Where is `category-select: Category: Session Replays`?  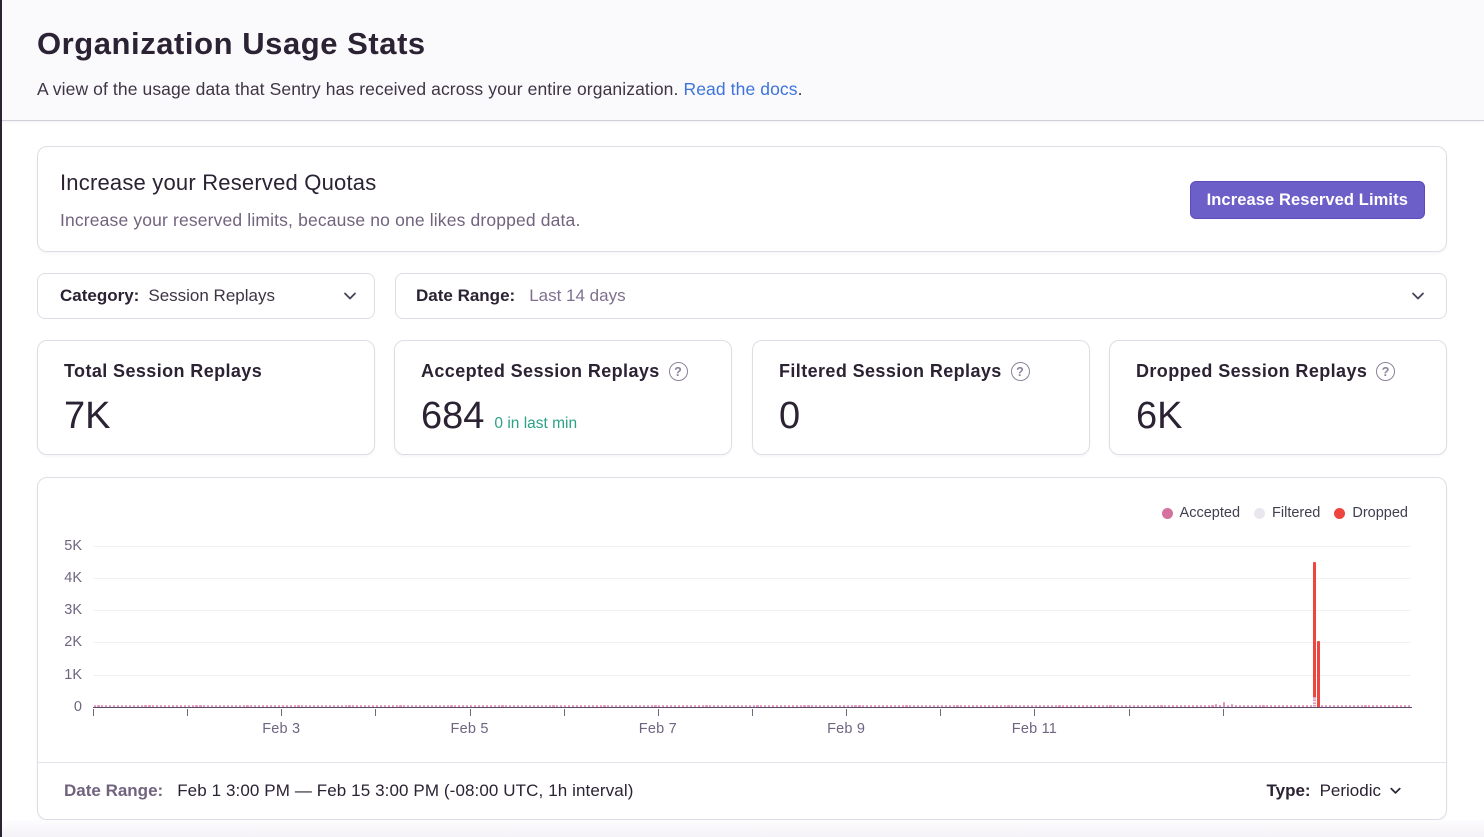
category-select: Category: Session Replays is located at coordinates (206, 296).